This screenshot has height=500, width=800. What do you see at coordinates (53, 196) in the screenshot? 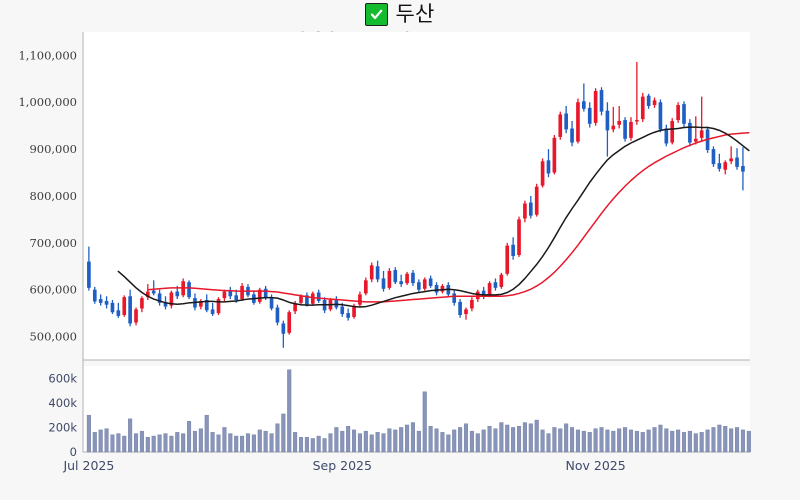
I see `price-tick-label: 800,000` at bounding box center [53, 196].